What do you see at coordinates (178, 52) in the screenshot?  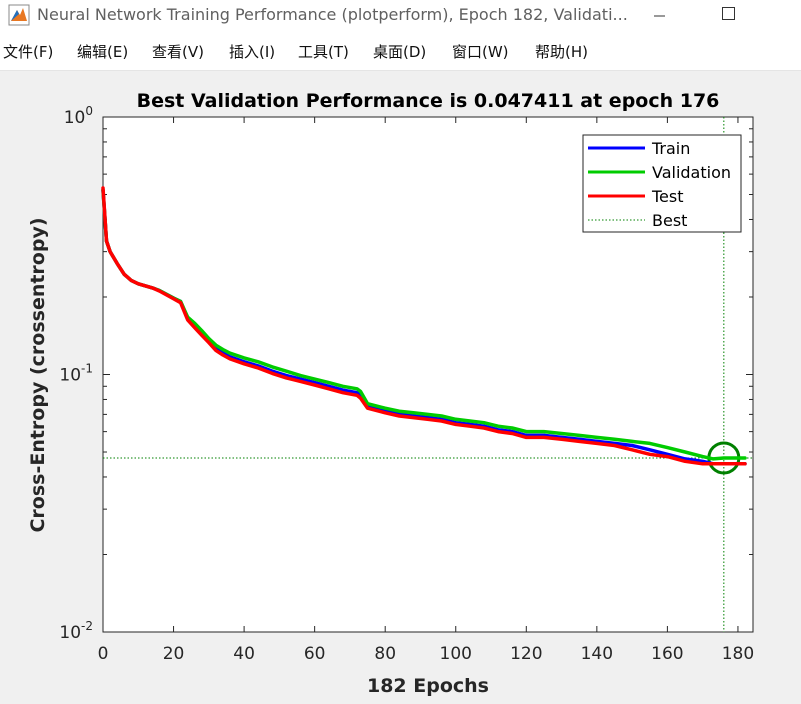 I see `menu-view: 查看(V)` at bounding box center [178, 52].